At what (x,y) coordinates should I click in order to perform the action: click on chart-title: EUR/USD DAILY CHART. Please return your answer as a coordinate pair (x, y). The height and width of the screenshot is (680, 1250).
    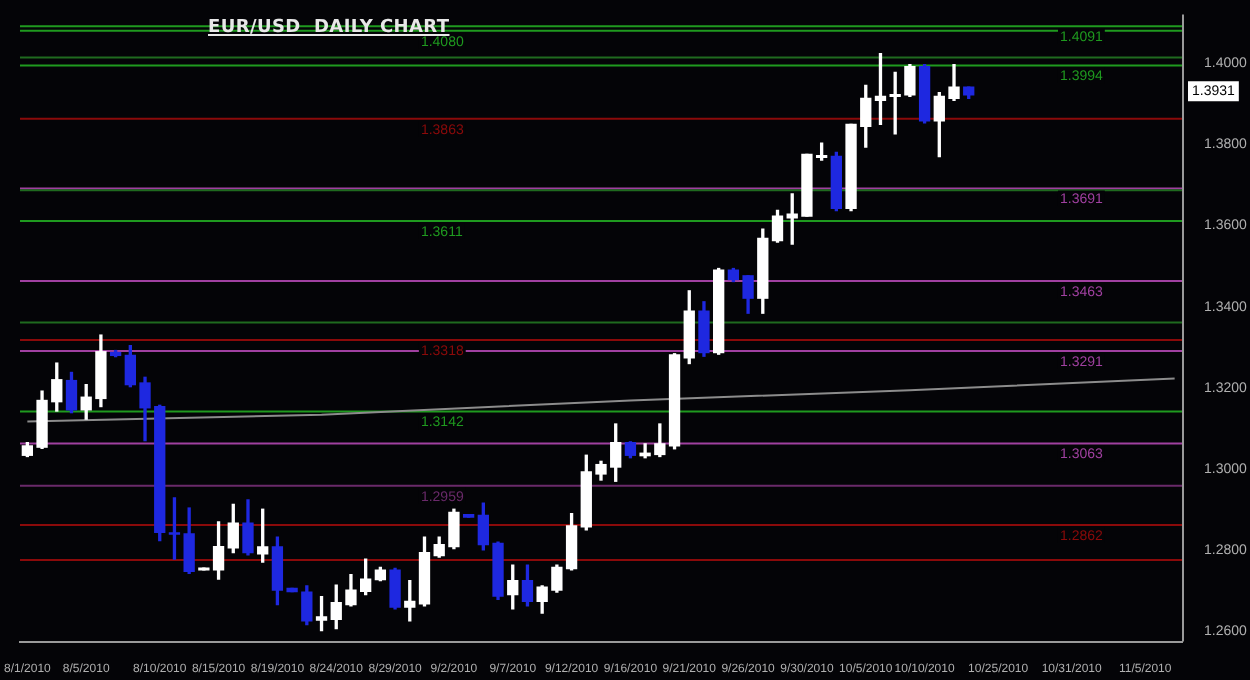
    Looking at the image, I should click on (329, 28).